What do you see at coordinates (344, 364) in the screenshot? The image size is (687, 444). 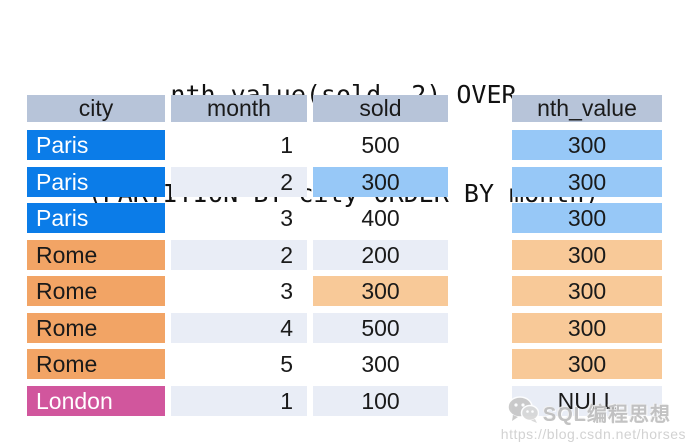 I see `table-row: Rome 5 300 300` at bounding box center [344, 364].